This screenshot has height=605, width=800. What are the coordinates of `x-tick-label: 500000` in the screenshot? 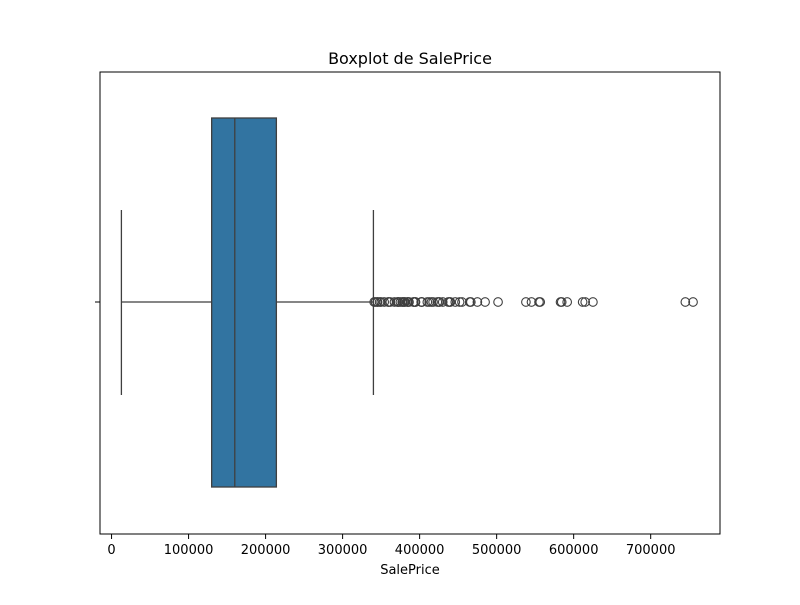 It's located at (497, 550).